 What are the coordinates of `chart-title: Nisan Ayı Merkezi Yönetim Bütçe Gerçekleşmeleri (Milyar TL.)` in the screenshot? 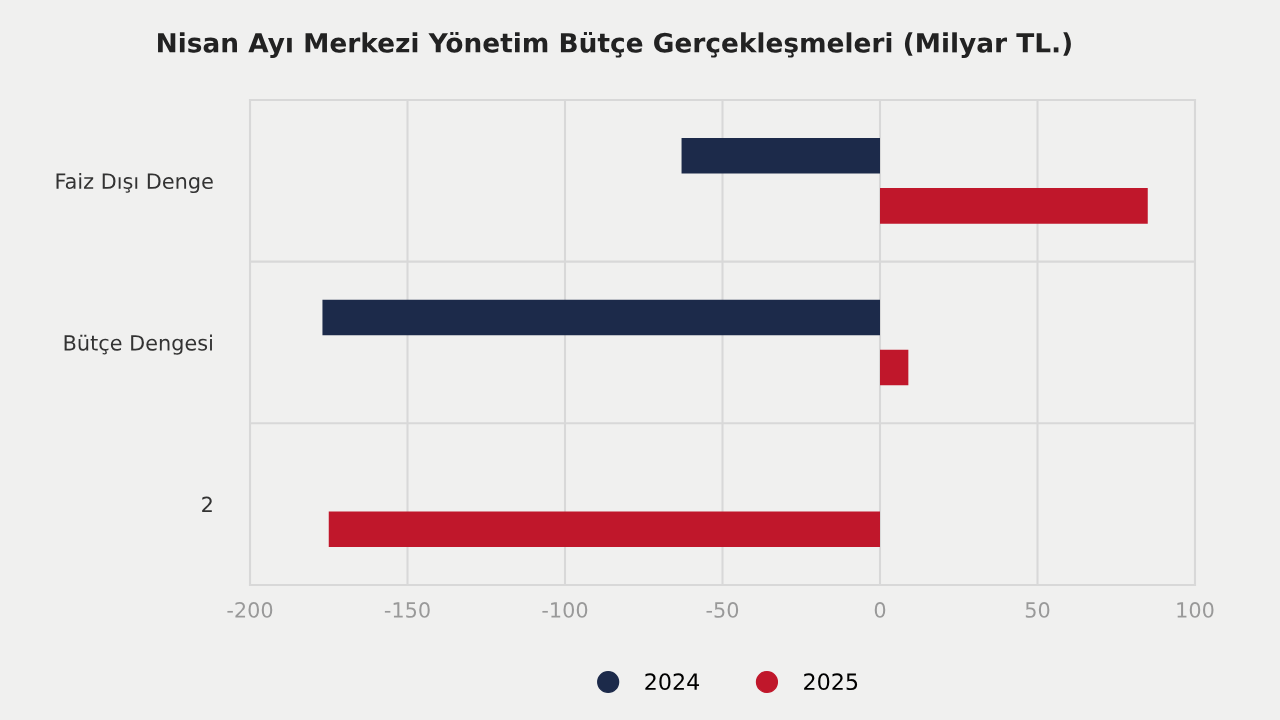 It's located at (614, 45).